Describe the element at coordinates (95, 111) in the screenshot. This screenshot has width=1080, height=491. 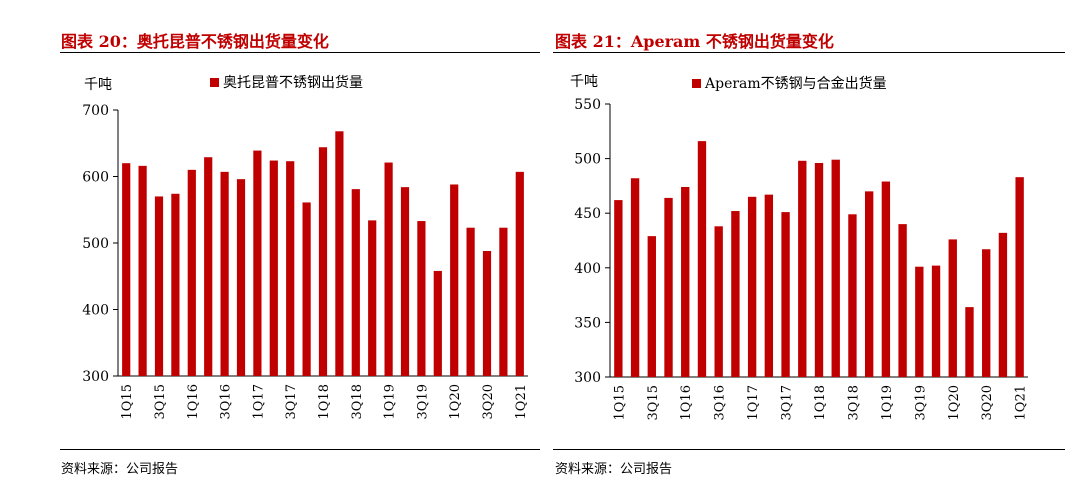
I see `y-tick-label: 700` at that location.